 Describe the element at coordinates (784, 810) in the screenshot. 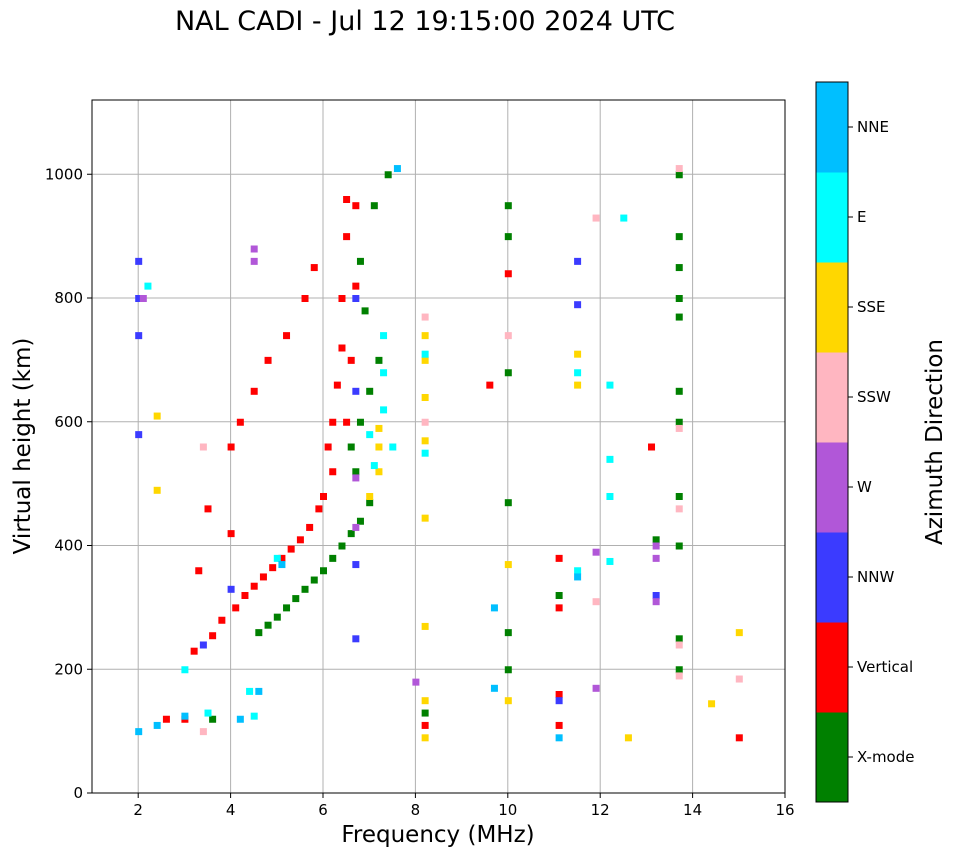

I see `x-tick-label: 16` at that location.